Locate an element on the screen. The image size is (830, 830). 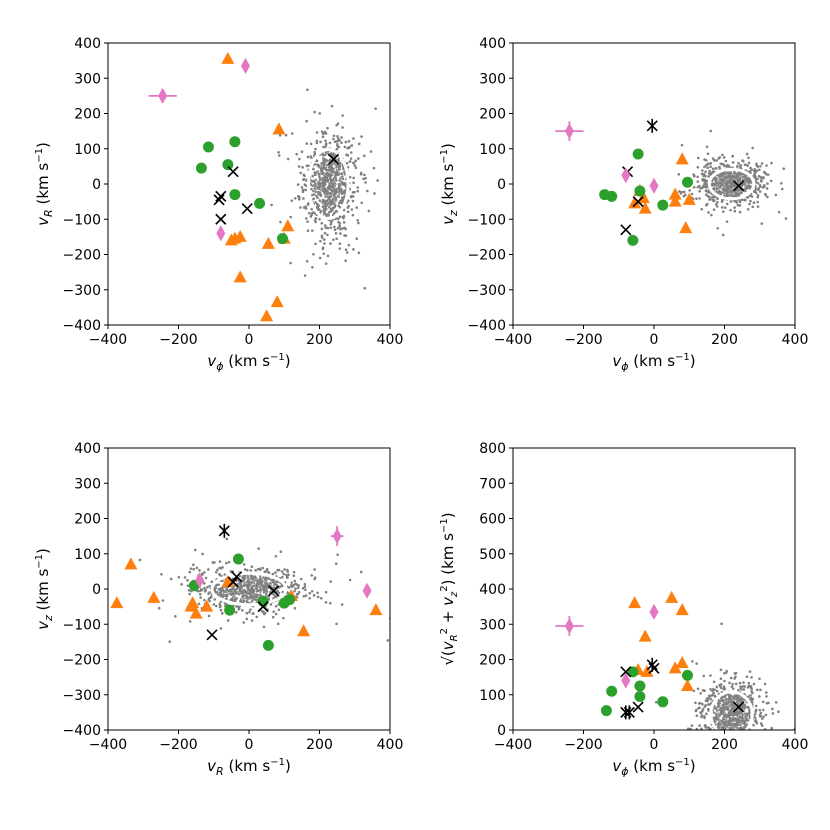
y-tick-label: 200 is located at coordinates (492, 661).